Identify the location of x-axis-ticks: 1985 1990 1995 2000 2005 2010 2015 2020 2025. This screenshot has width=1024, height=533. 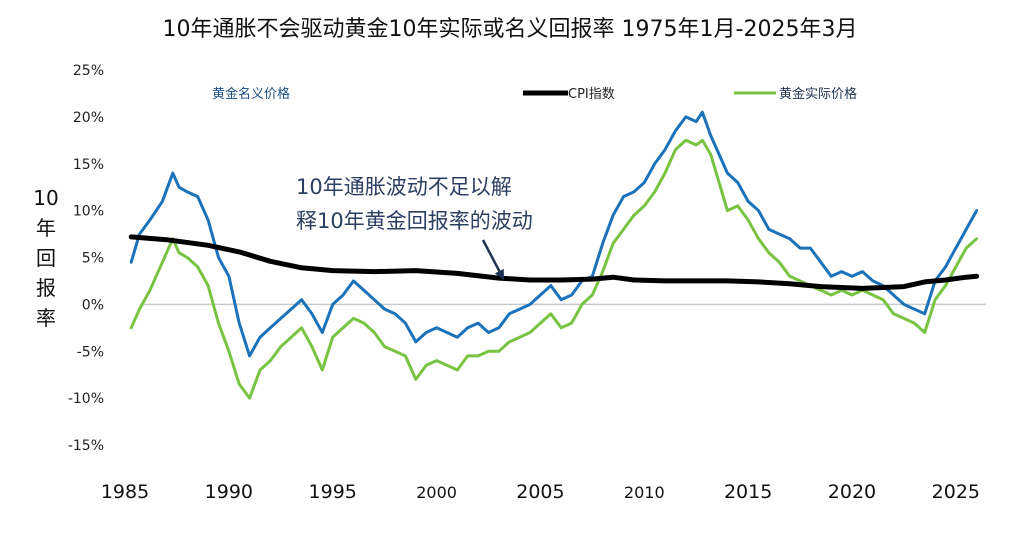
(540, 492).